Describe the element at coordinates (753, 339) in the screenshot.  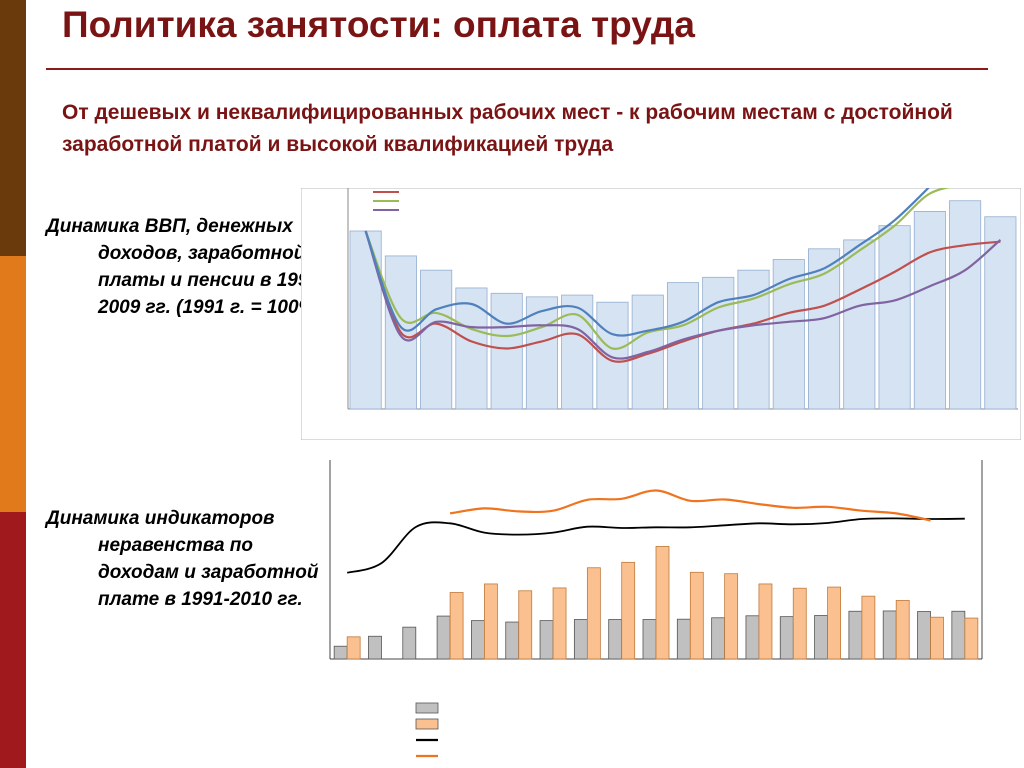
I see `chart1-bar-2002` at that location.